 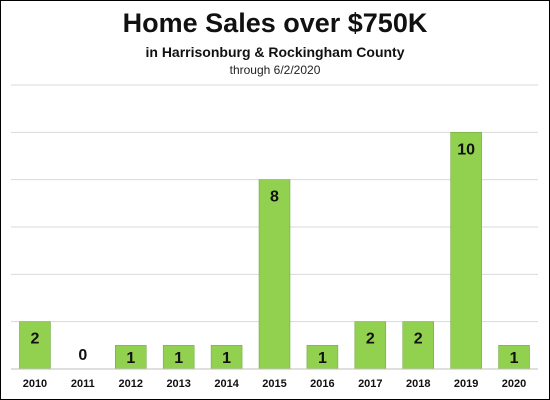 I want to click on x-tick-2012: 2012, so click(x=131, y=384).